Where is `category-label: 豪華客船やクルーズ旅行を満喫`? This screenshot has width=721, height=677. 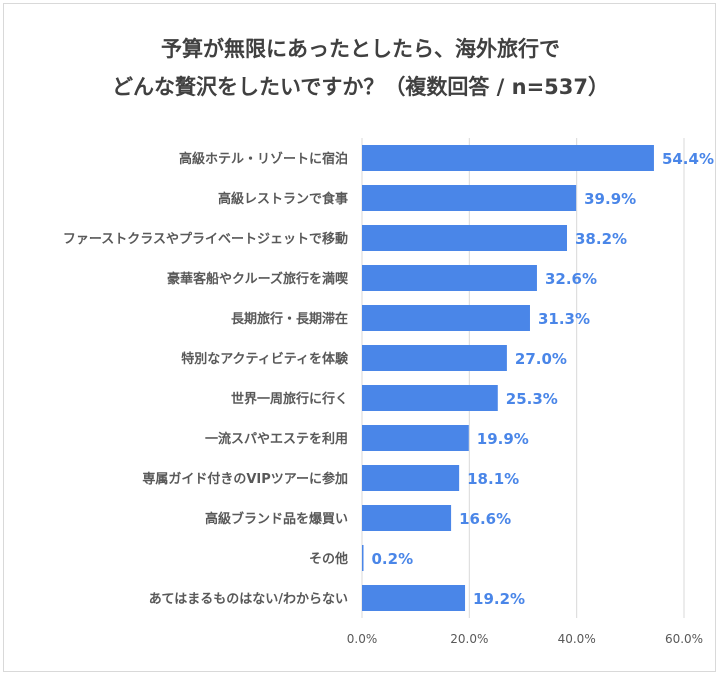
category-label: 豪華客船やクルーズ旅行を満喫 is located at coordinates (258, 279).